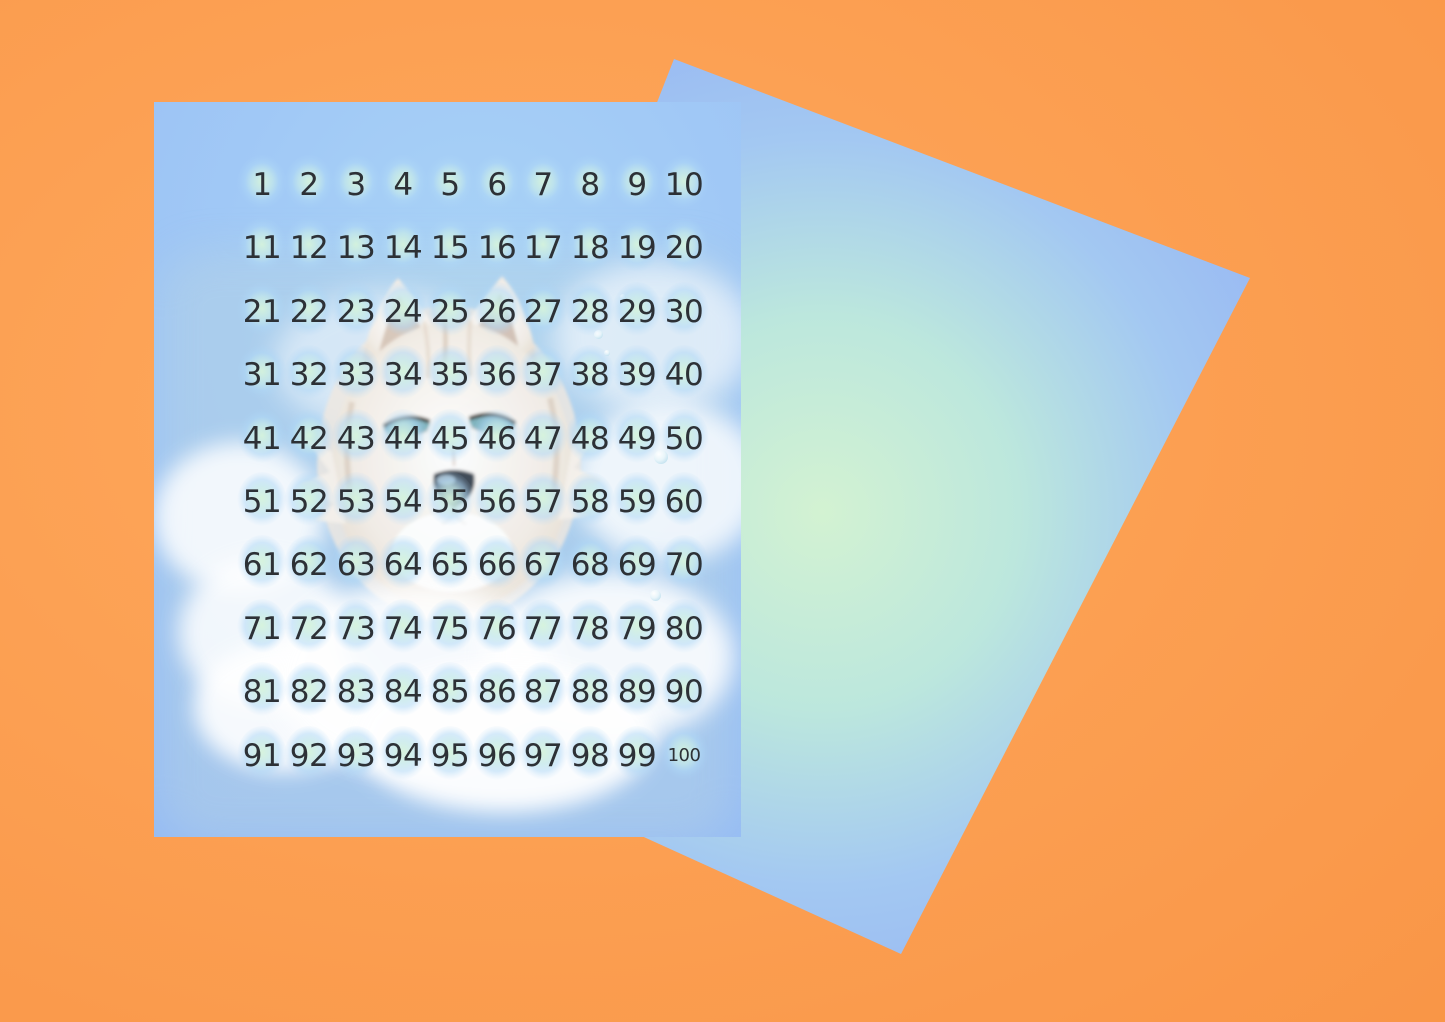  I want to click on bubble-number: 73, so click(356, 628).